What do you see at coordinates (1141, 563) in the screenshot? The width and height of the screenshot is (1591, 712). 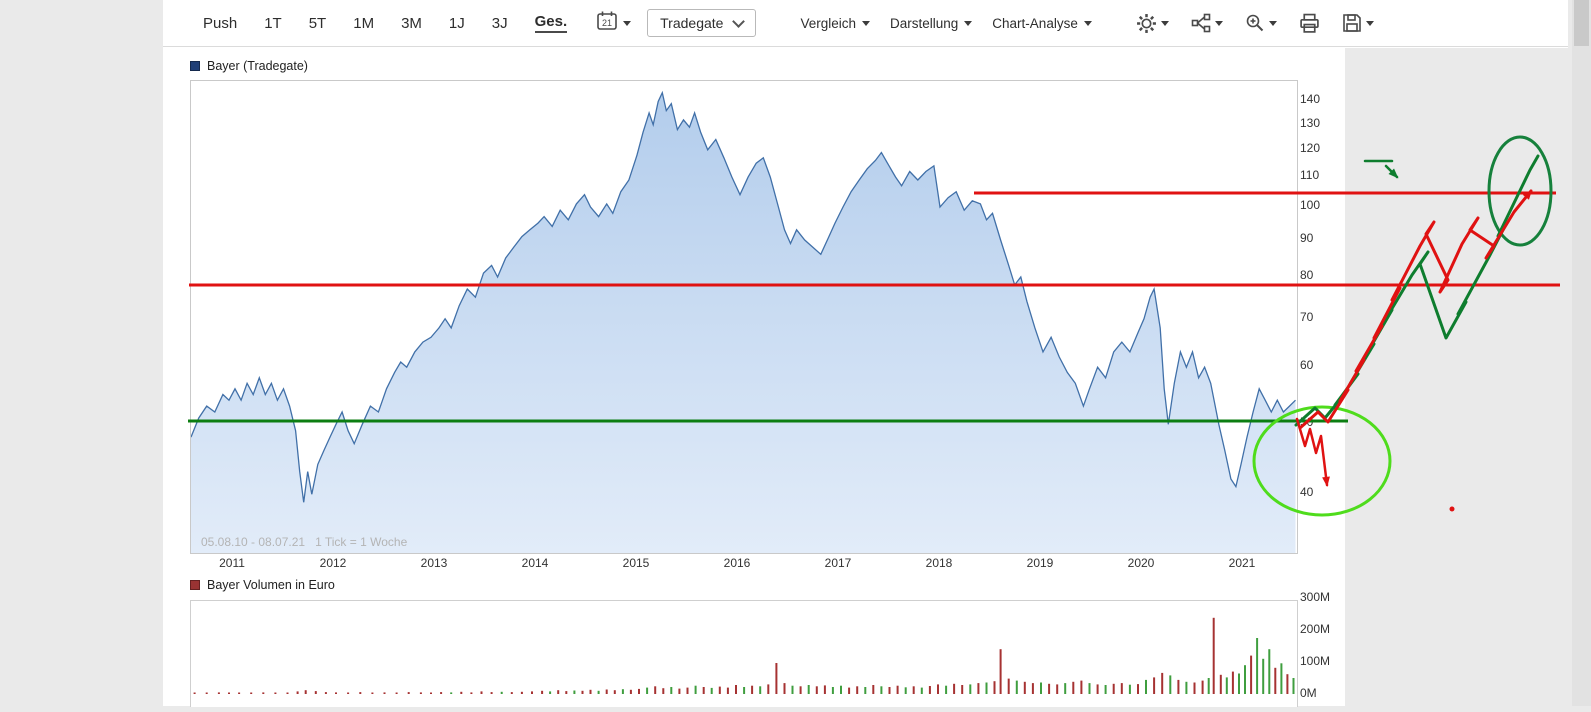 I see `x-axis-label: 2020` at bounding box center [1141, 563].